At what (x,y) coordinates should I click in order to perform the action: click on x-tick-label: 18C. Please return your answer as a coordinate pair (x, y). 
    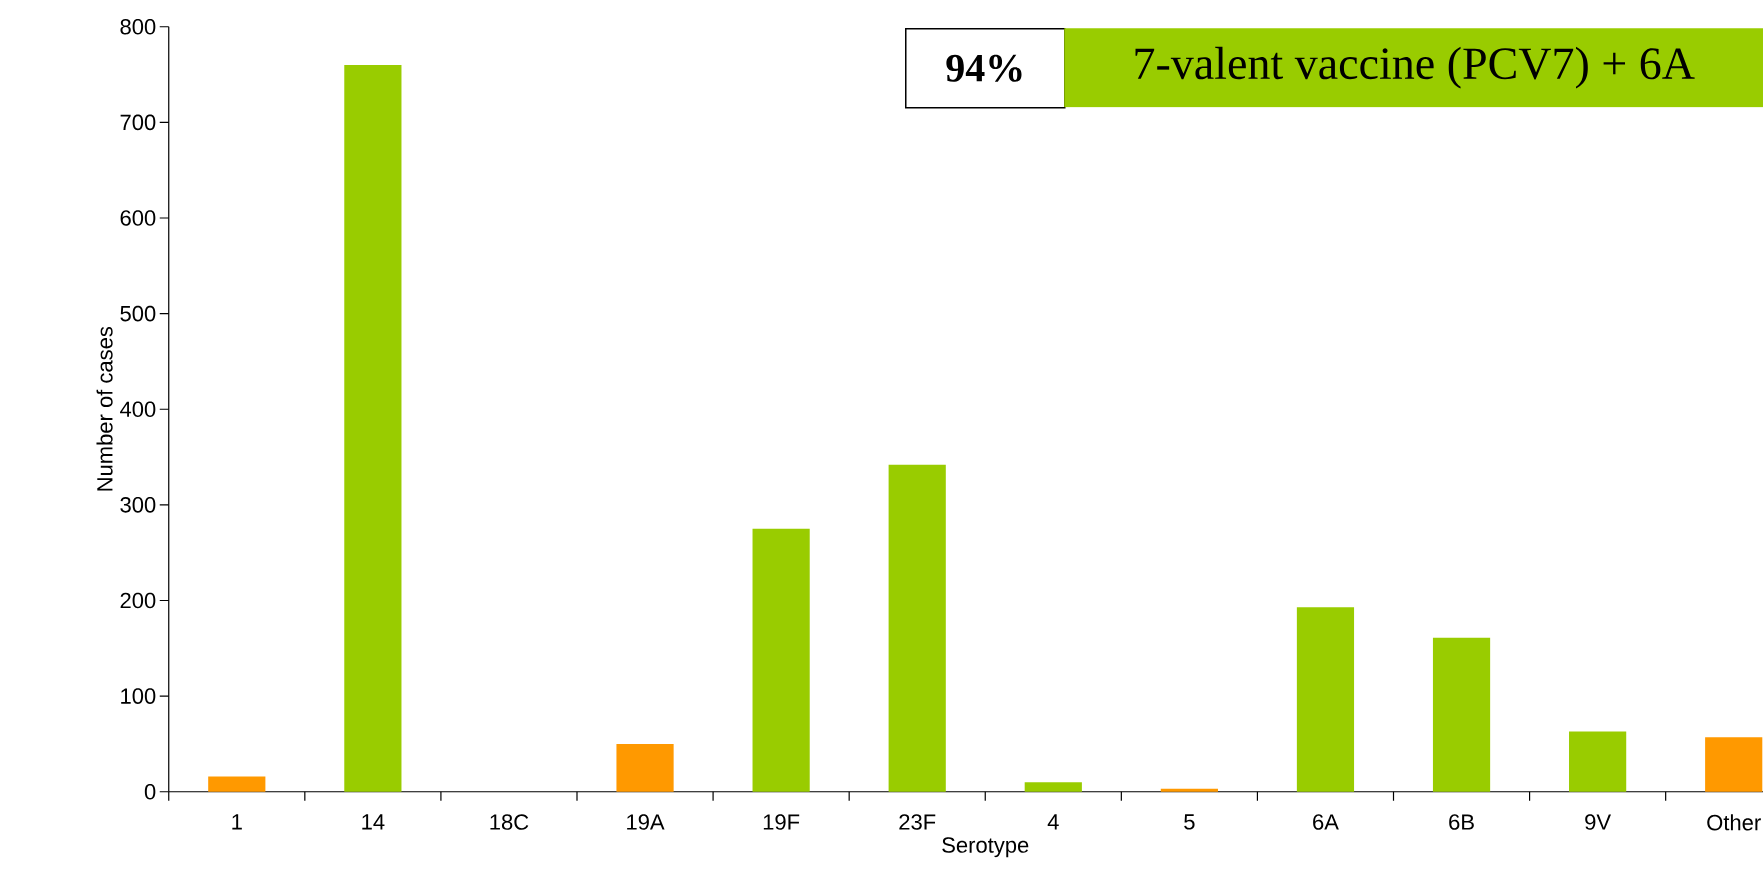
    Looking at the image, I should click on (509, 822).